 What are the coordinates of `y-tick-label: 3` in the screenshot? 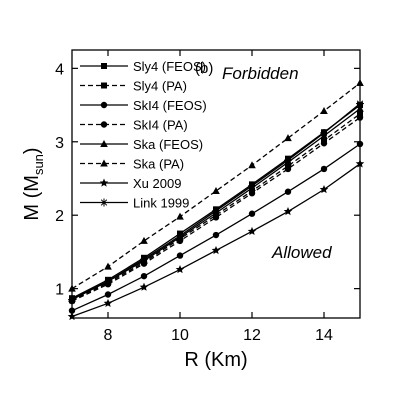 It's located at (59, 143).